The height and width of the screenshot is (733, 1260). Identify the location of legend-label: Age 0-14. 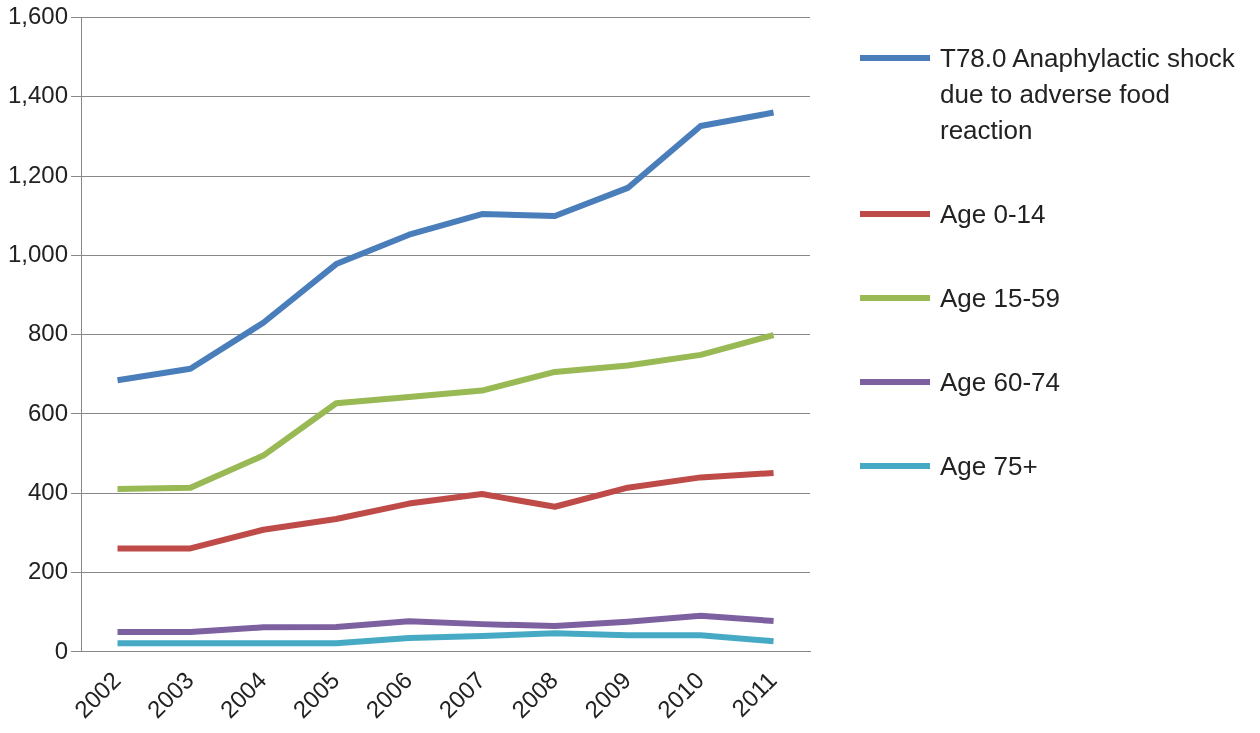
(993, 214).